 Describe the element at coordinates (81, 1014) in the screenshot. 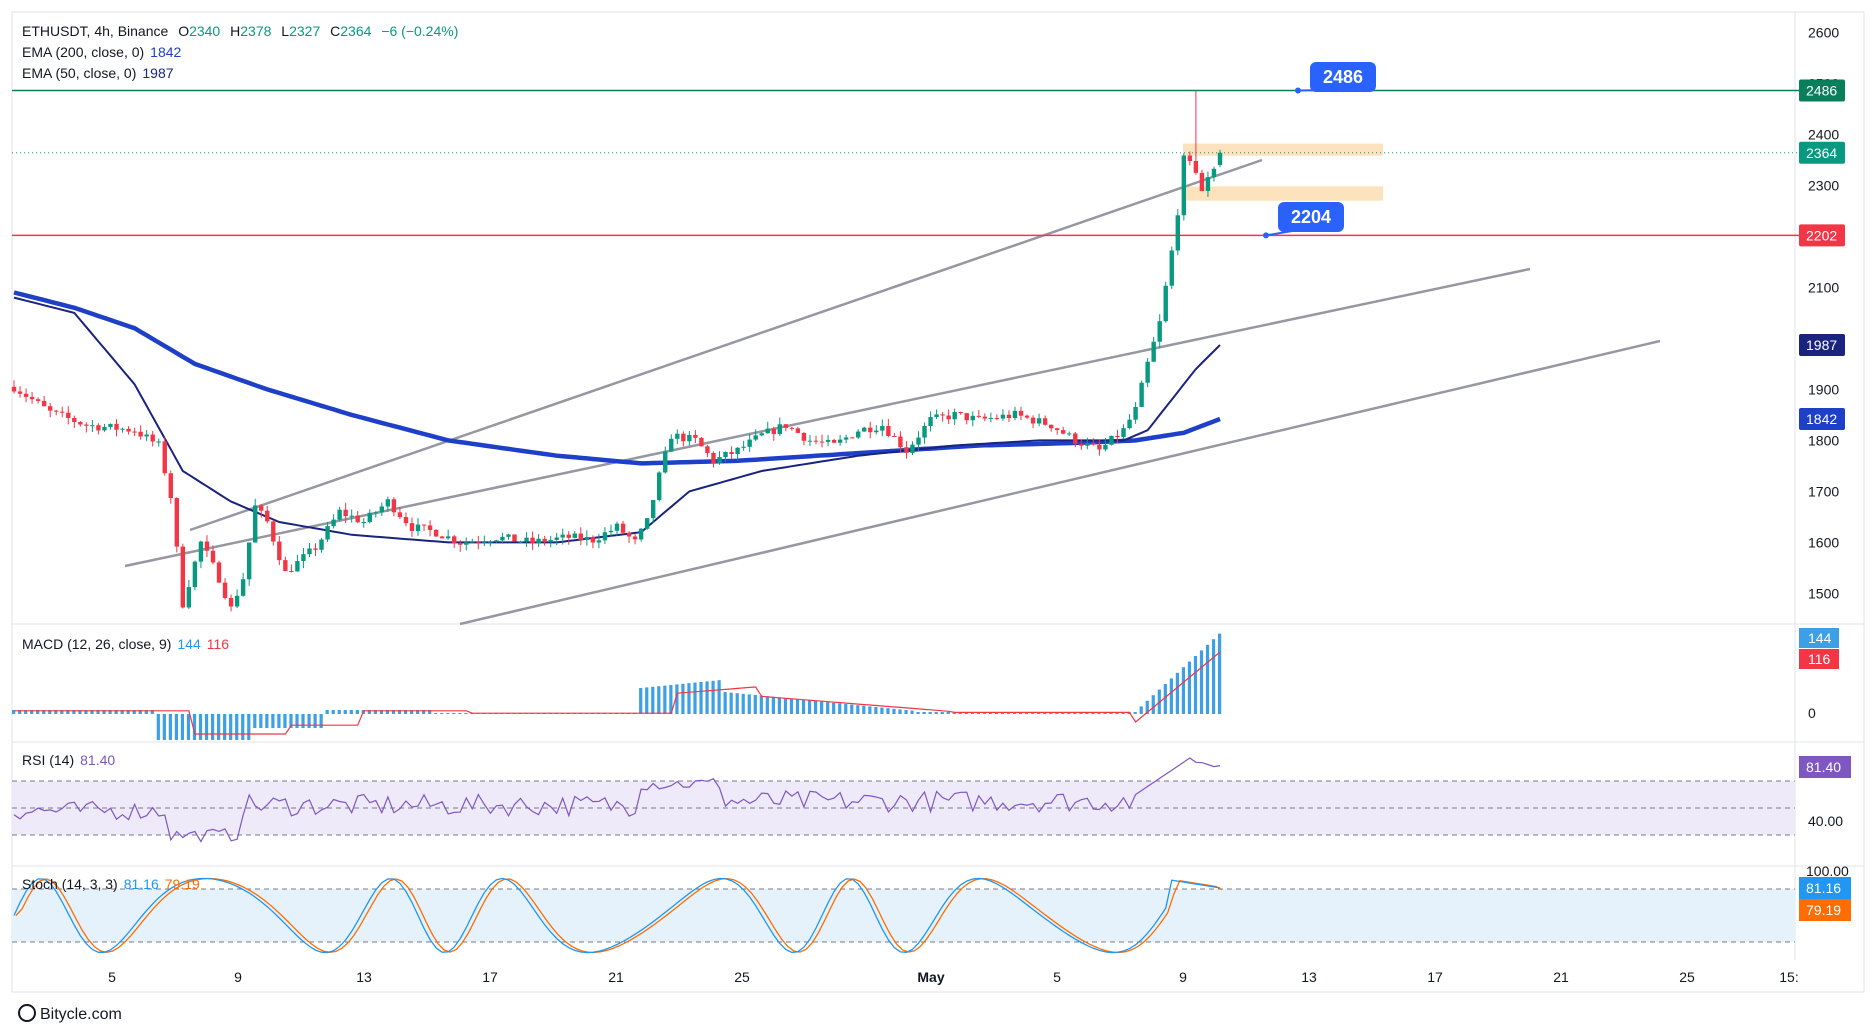

I see `brand-name: Bitycle.com` at that location.